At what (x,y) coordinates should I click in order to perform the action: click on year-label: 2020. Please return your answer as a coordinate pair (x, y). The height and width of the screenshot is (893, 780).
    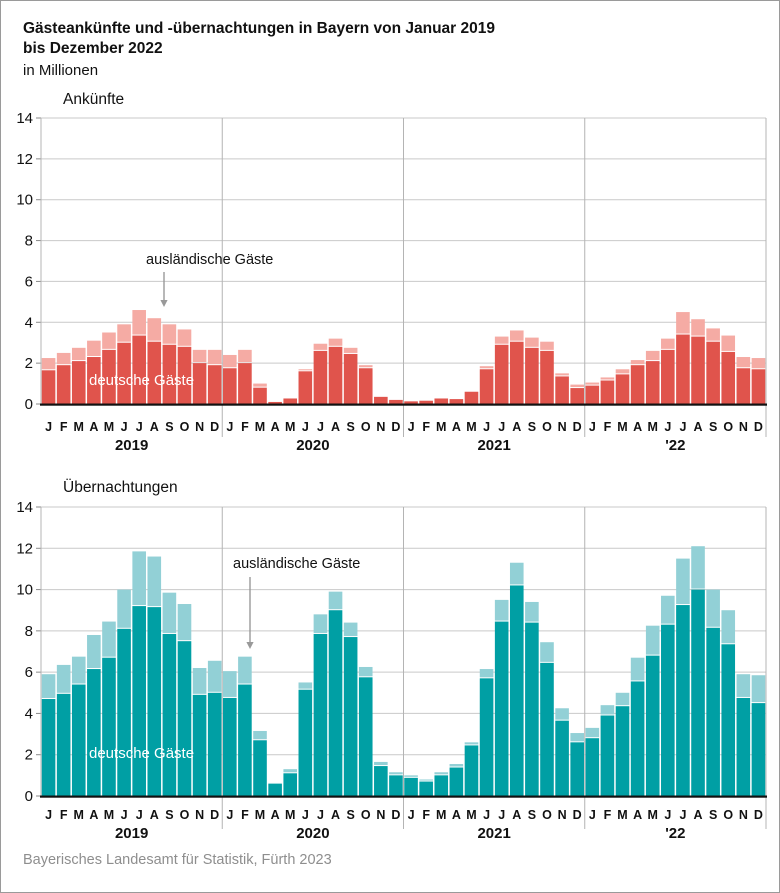
    Looking at the image, I should click on (312, 833).